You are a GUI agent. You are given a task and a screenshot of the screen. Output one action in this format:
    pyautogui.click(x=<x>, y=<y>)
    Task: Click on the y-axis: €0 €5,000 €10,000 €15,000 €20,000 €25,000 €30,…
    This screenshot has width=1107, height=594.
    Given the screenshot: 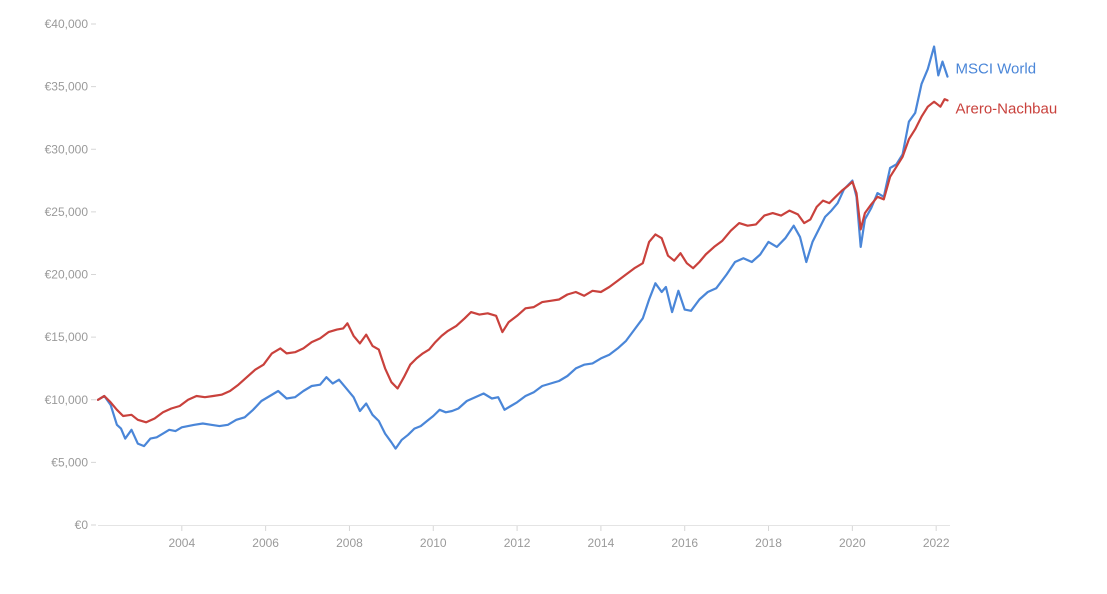 What is the action you would take?
    pyautogui.click(x=70, y=274)
    